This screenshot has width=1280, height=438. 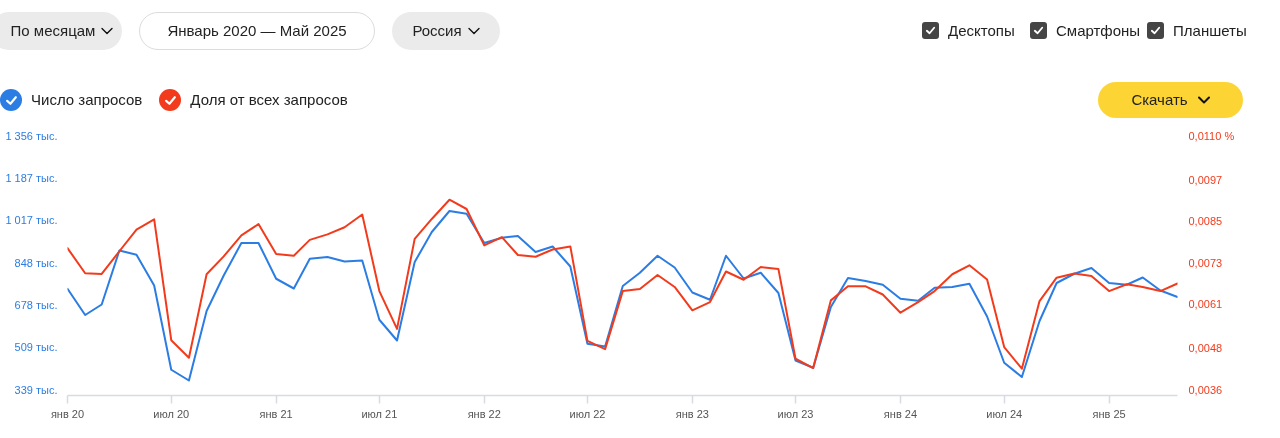 I want to click on text: Скачать, so click(x=1159, y=100).